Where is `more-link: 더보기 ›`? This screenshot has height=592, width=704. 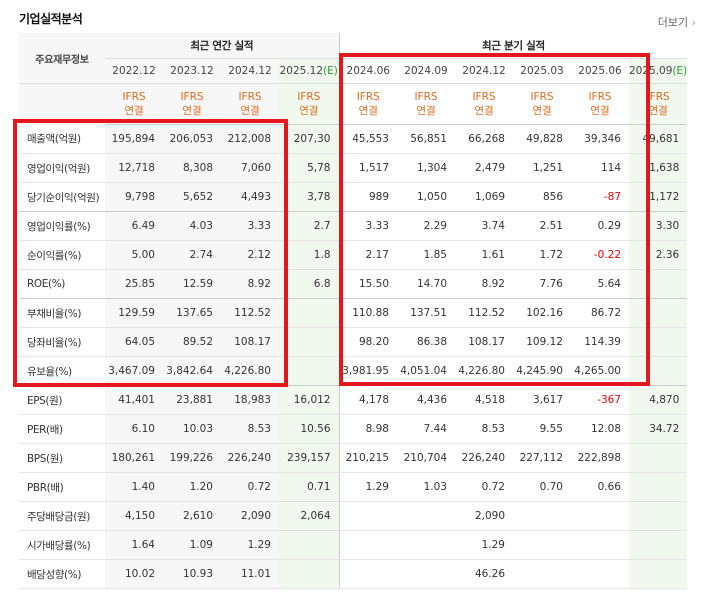
more-link: 더보기 › is located at coordinates (677, 22).